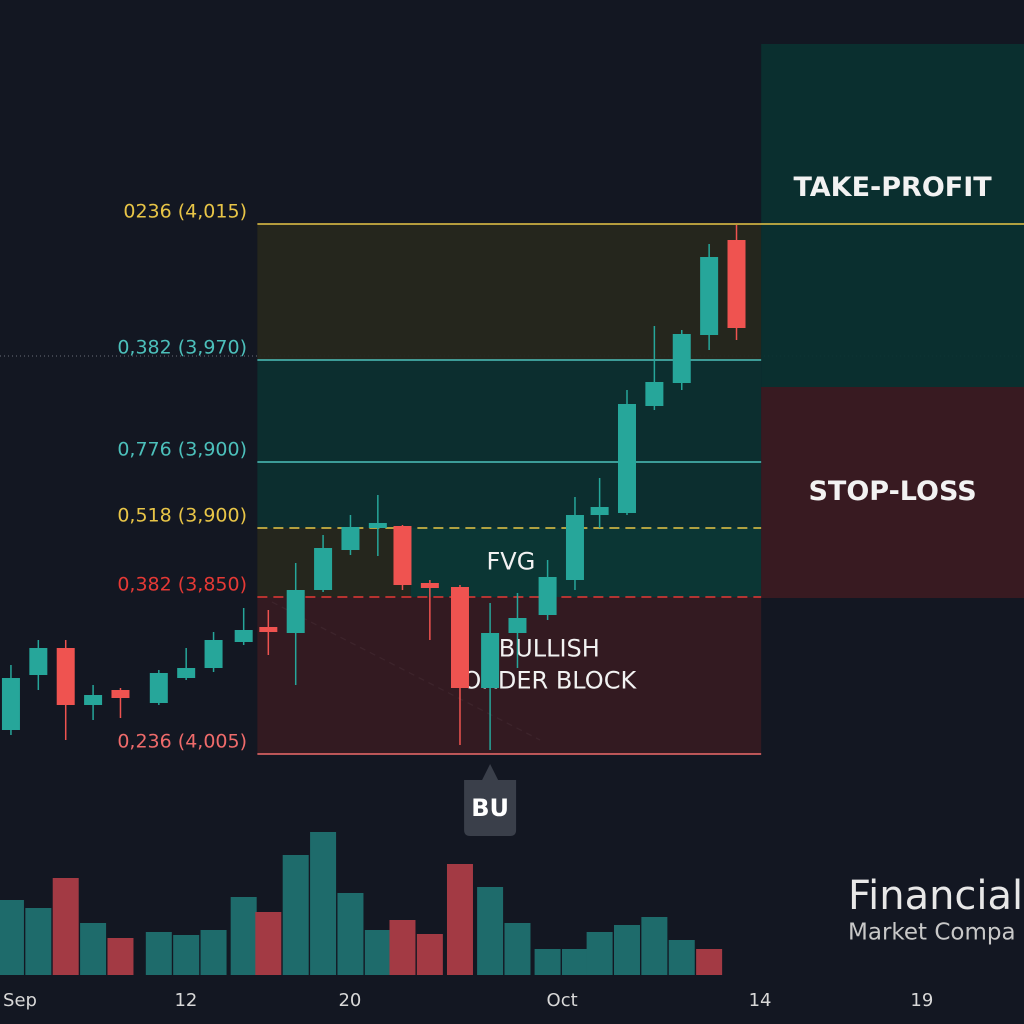 This screenshot has width=1024, height=1024. I want to click on x-tick-label: 19, so click(921, 1000).